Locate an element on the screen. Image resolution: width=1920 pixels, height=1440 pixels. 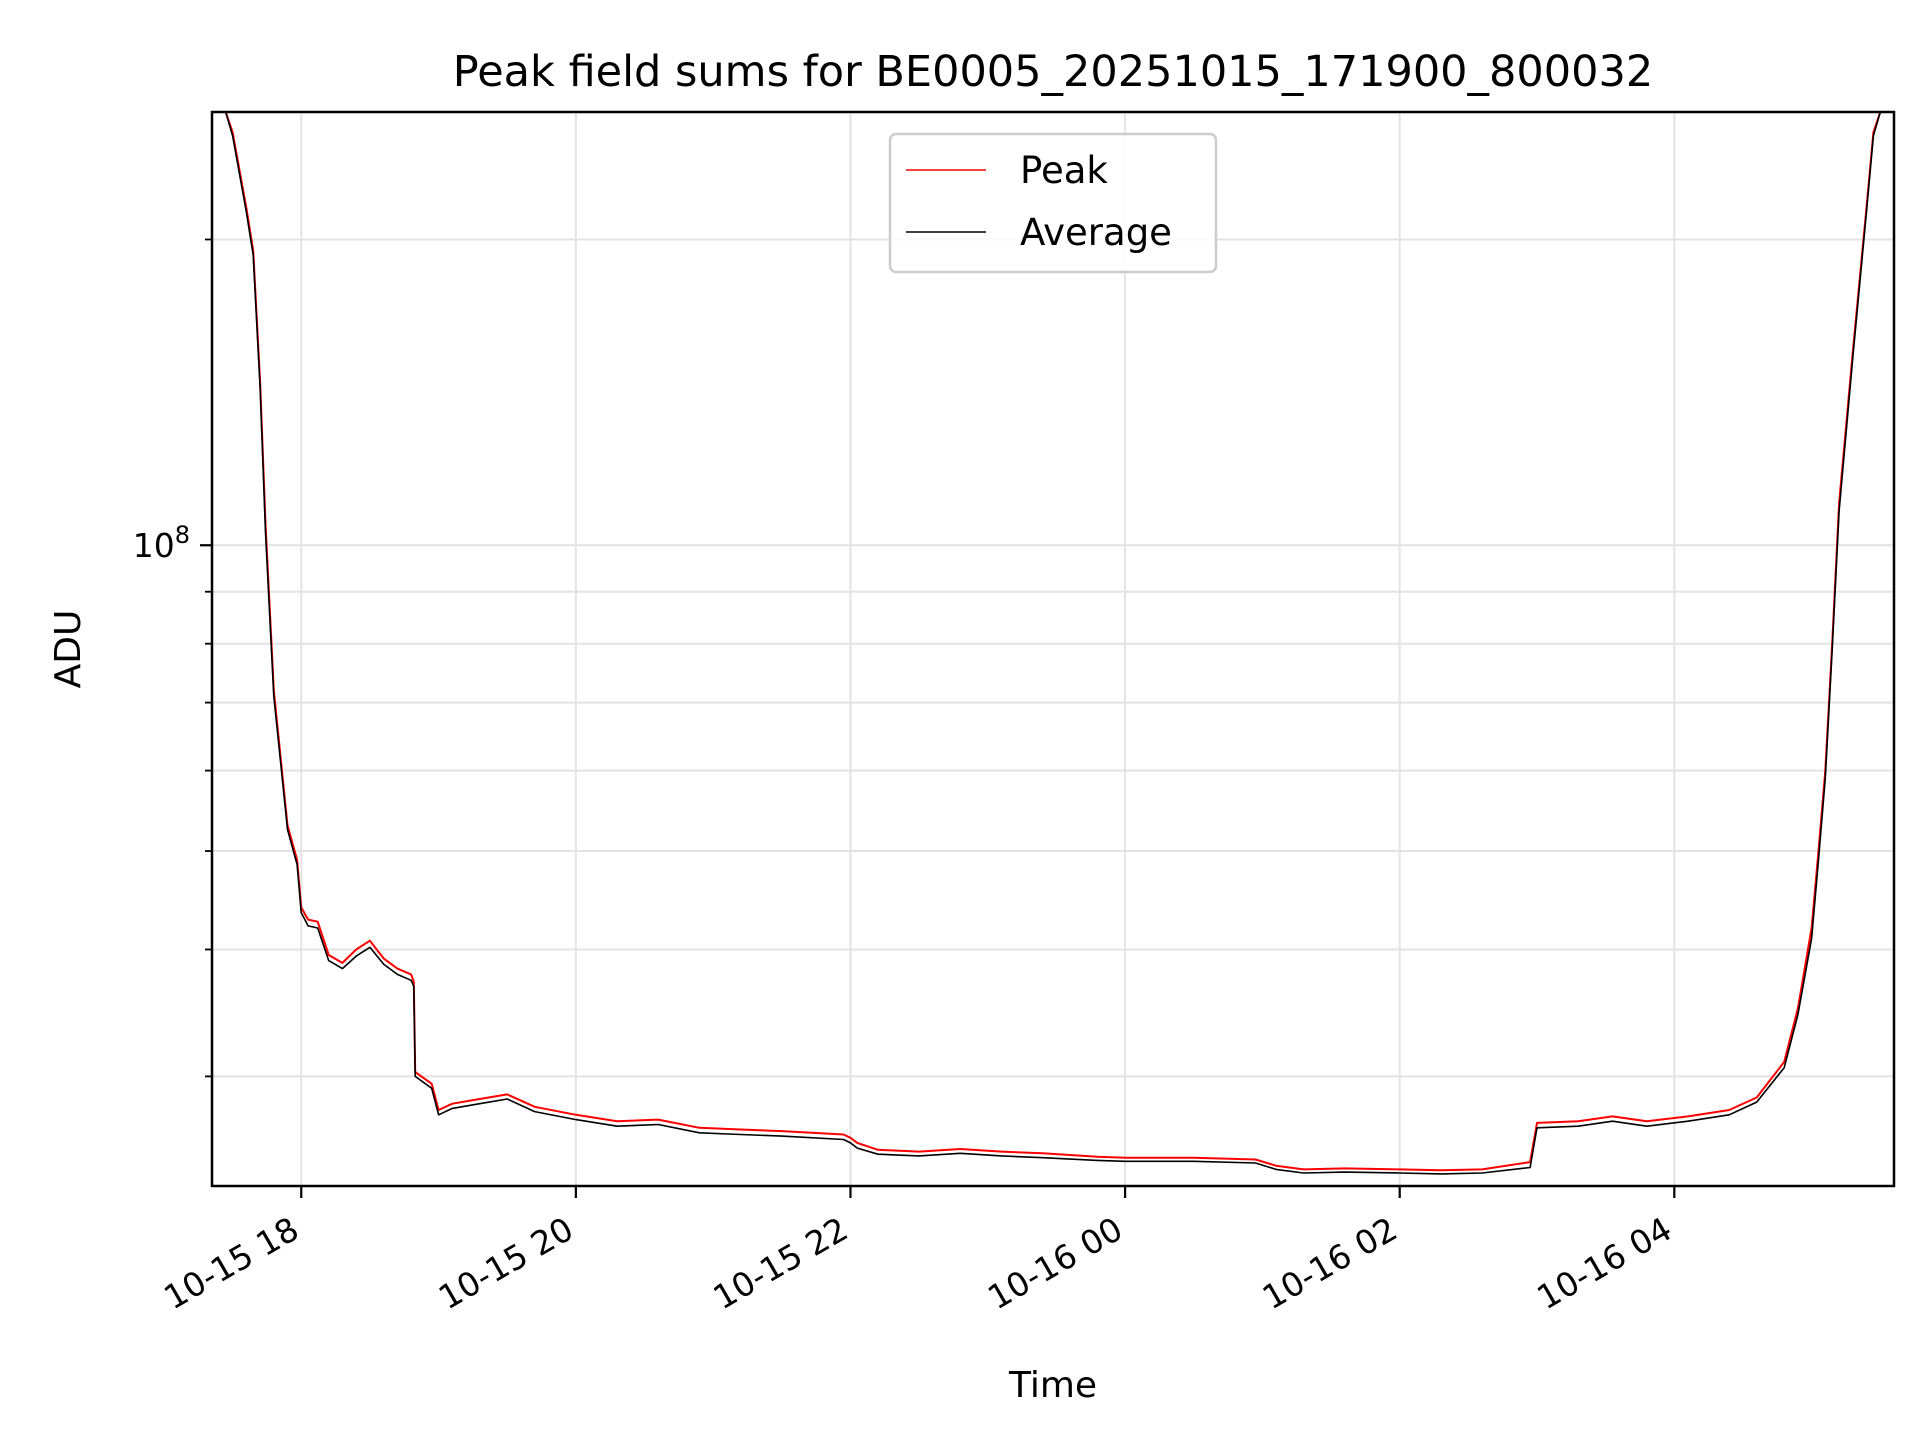
legend: Peak Average is located at coordinates (1053, 203).